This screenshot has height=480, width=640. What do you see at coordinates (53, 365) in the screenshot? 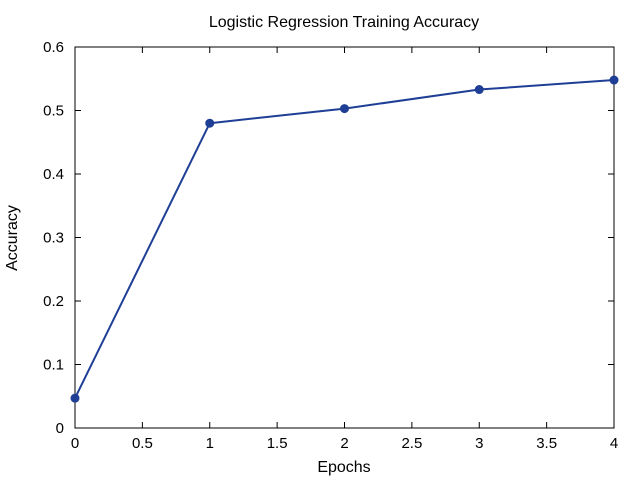
I see `y-tick-label: 0.1` at bounding box center [53, 365].